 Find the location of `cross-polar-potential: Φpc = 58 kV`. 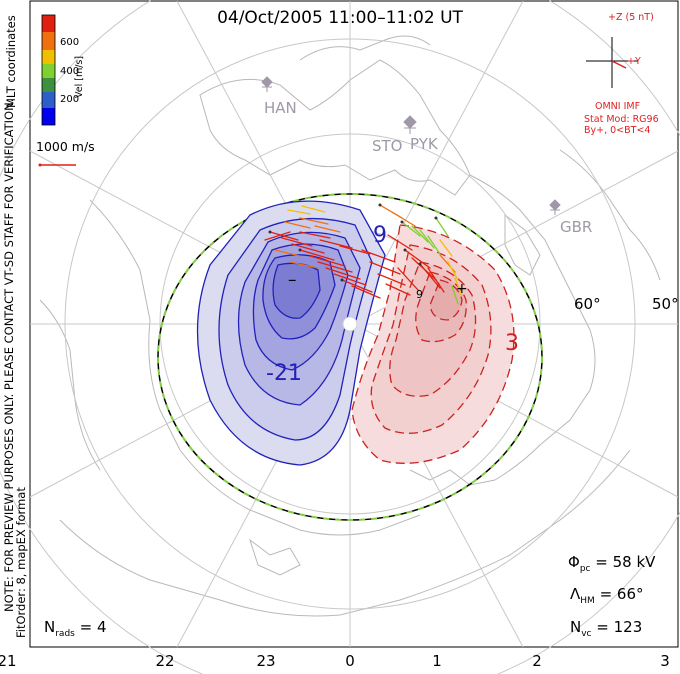

cross-polar-potential: Φpc = 58 kV is located at coordinates (611, 563).